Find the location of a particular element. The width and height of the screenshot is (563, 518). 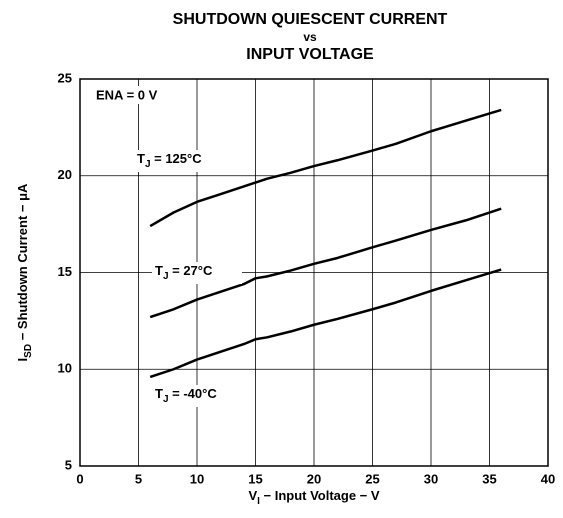

x-axis-label: VI − Input Voltage − V is located at coordinates (313, 497).